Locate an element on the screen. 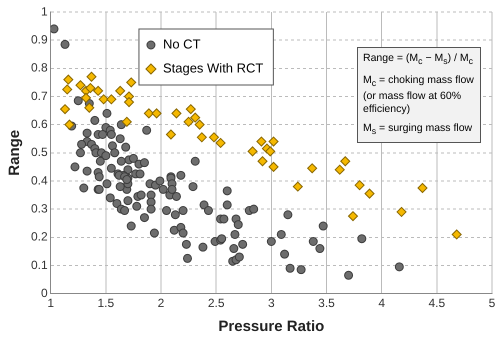 This screenshot has width=500, height=342. y-tick-label: 0.3 is located at coordinates (39, 208).